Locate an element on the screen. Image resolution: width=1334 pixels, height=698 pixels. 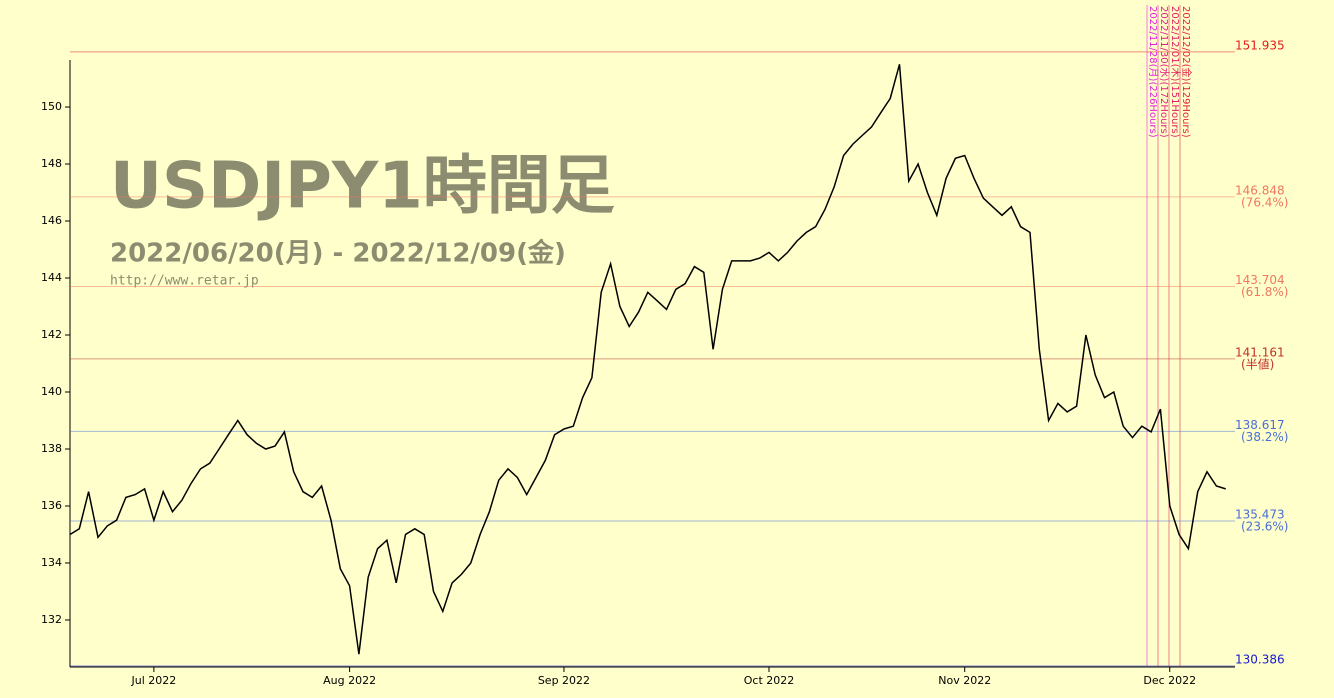
y-tick-label: 132 is located at coordinates (51, 619).